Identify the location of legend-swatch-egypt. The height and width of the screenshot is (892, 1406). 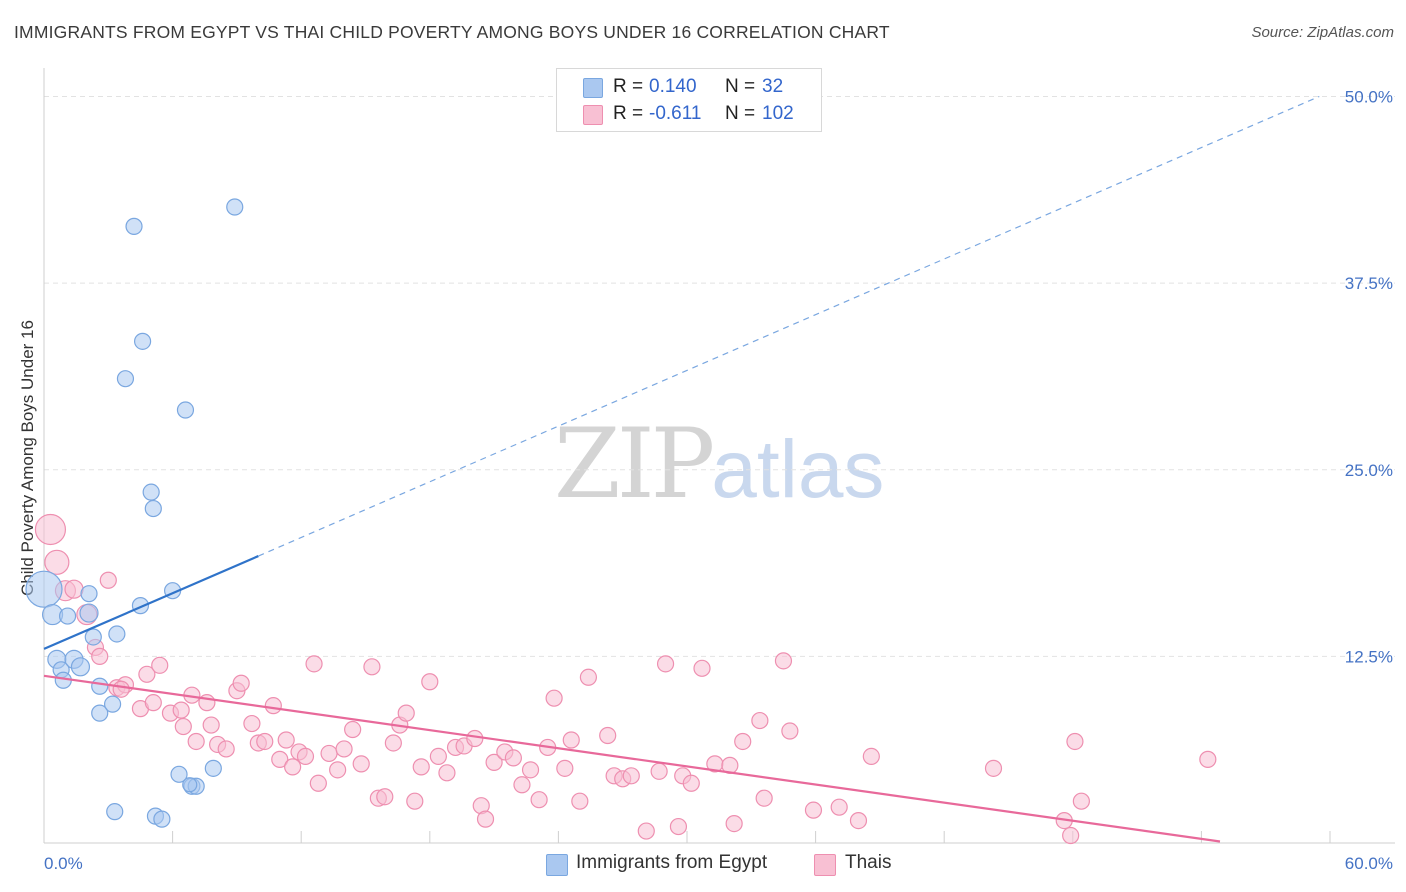
(593, 88).